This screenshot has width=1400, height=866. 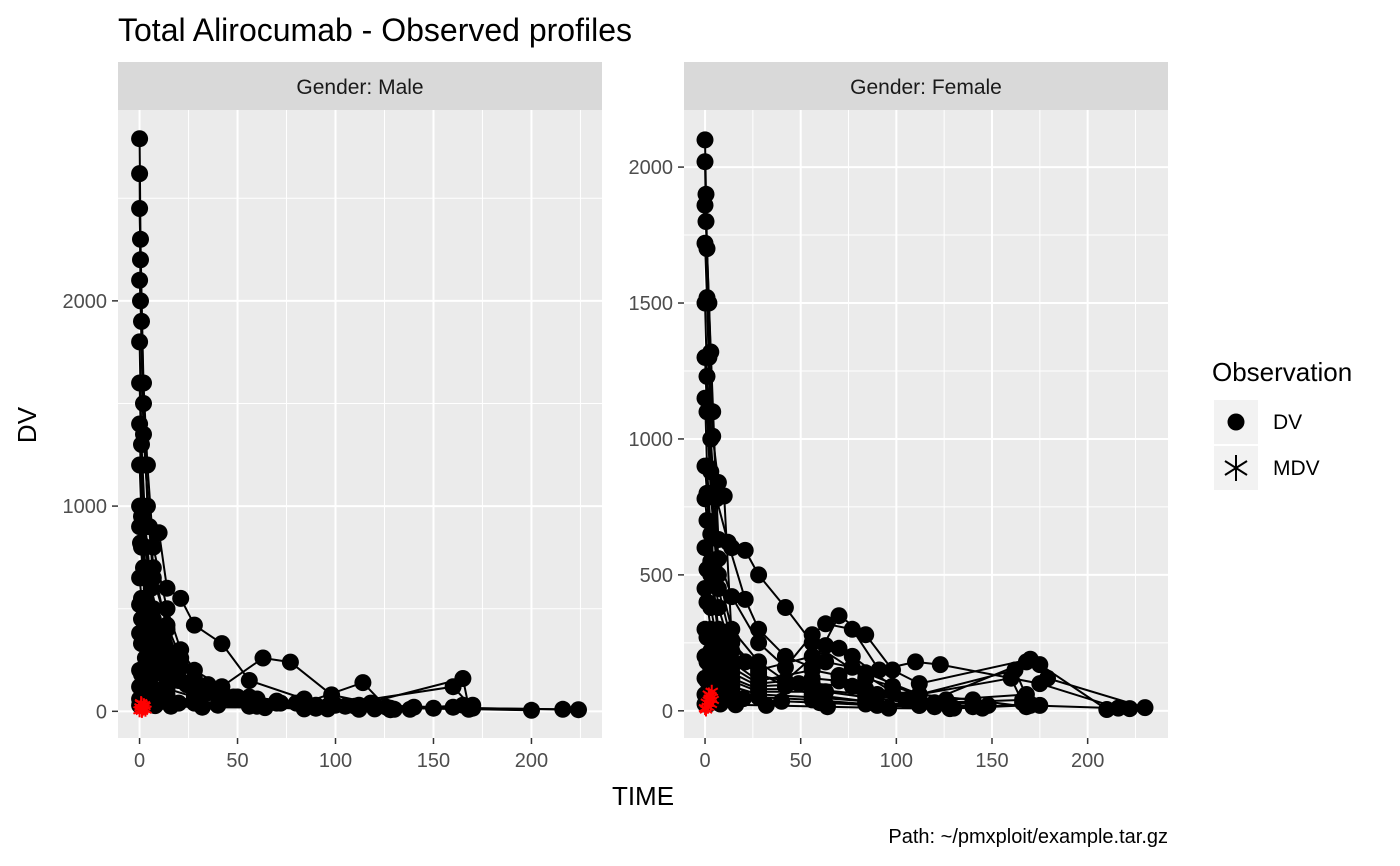 I want to click on y-tick-label: 0, so click(x=101, y=712).